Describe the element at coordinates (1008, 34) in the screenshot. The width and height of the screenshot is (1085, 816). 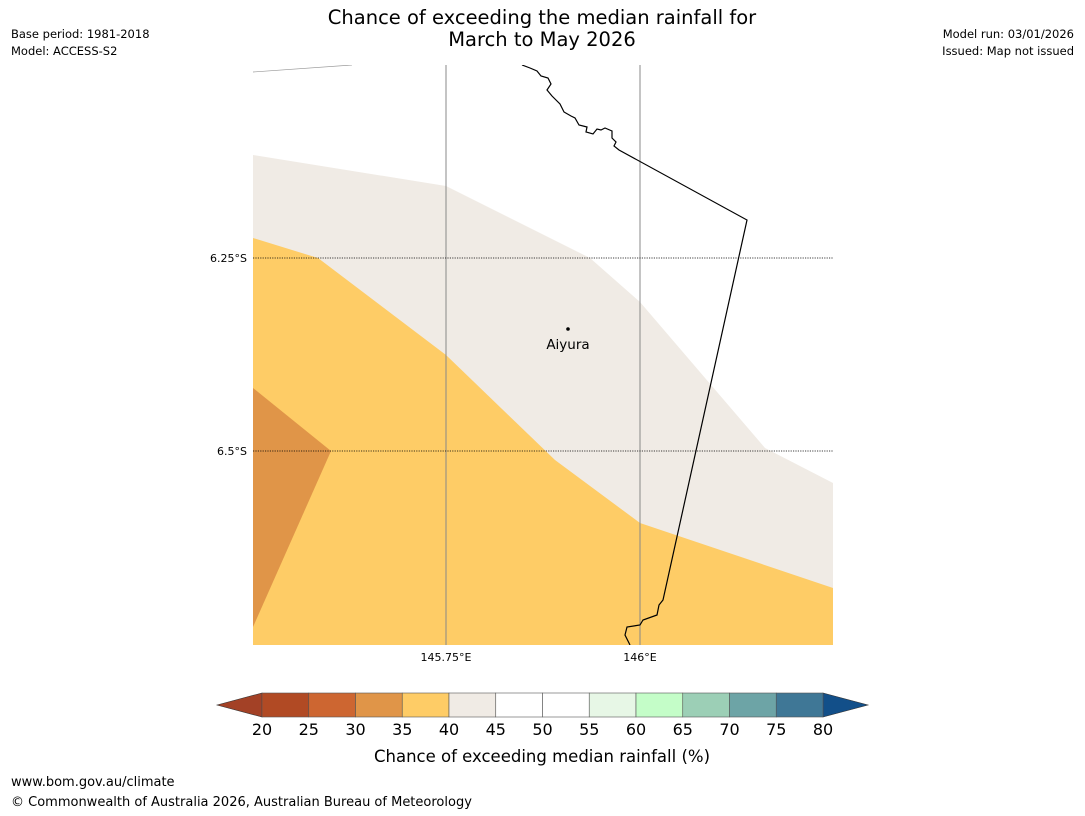
I see `model-run-text: Model run: 03/01/2026` at that location.